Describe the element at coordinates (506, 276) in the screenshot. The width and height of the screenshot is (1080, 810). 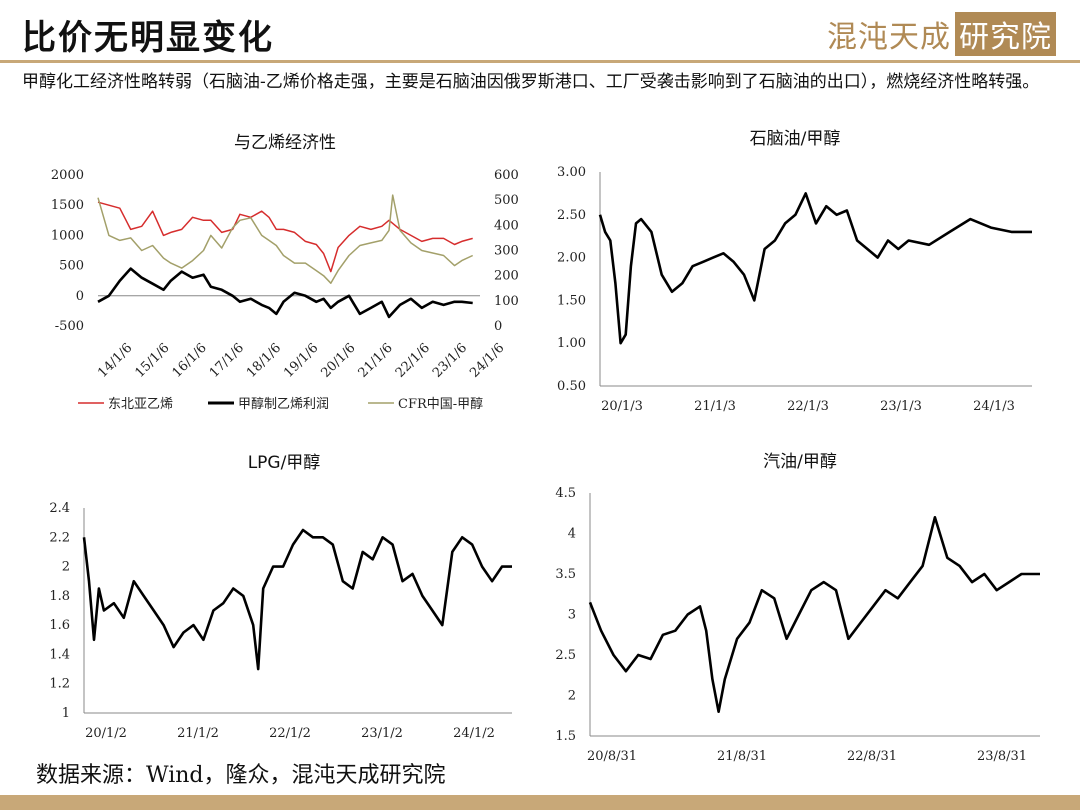
I see `y-right-tick-label: 200` at that location.